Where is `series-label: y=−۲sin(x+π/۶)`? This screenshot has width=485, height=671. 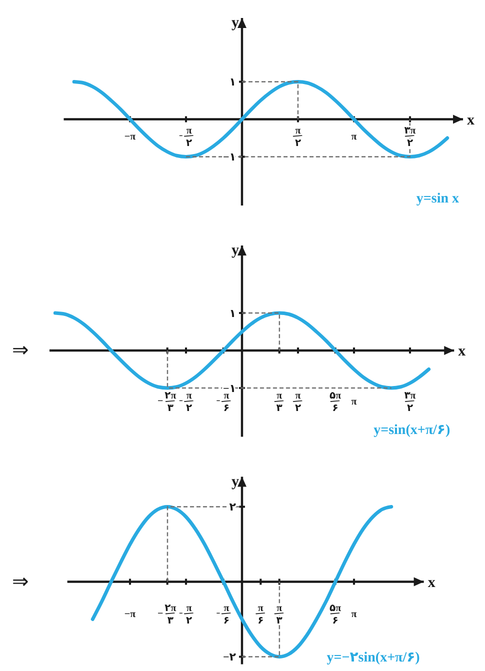
series-label: y=−۲sin(x+π/۶) is located at coordinates (373, 658).